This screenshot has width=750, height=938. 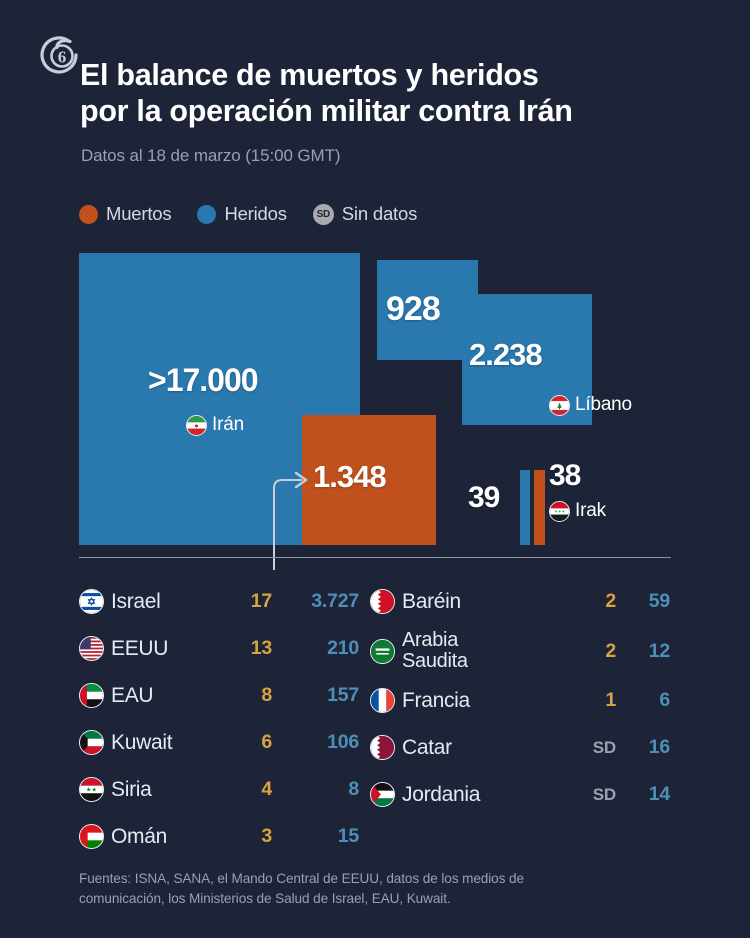 What do you see at coordinates (91, 695) in the screenshot?
I see `flag-uae-icon` at bounding box center [91, 695].